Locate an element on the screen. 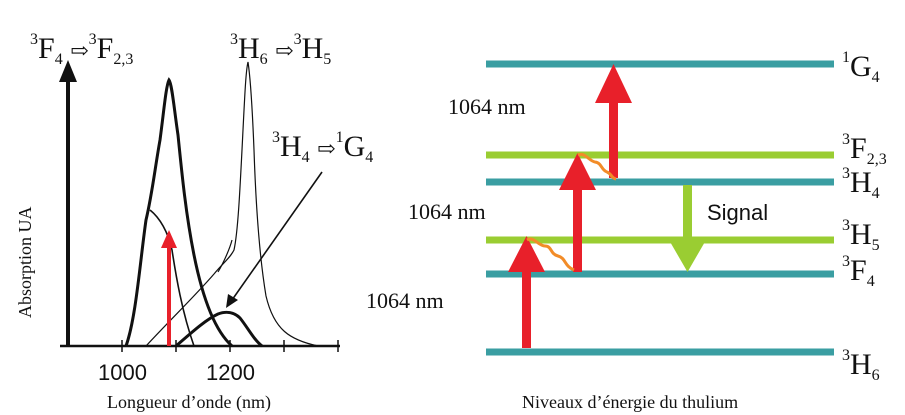 The image size is (905, 415). pointer-arrow is located at coordinates (277, 236).